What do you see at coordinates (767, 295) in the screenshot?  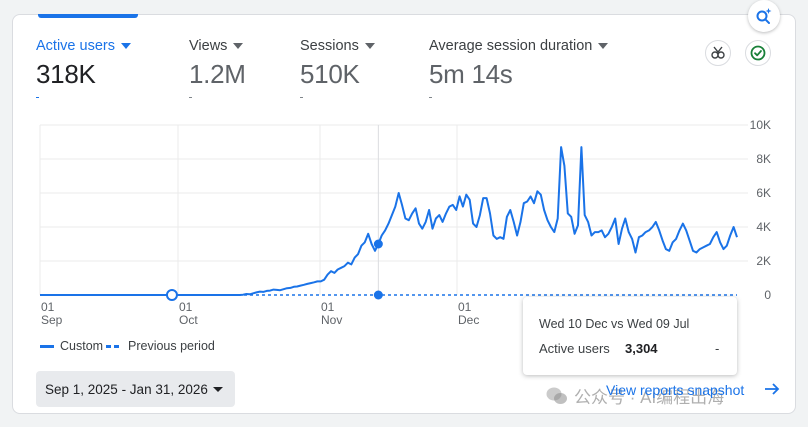 I see `y-tick-label: 0` at bounding box center [767, 295].